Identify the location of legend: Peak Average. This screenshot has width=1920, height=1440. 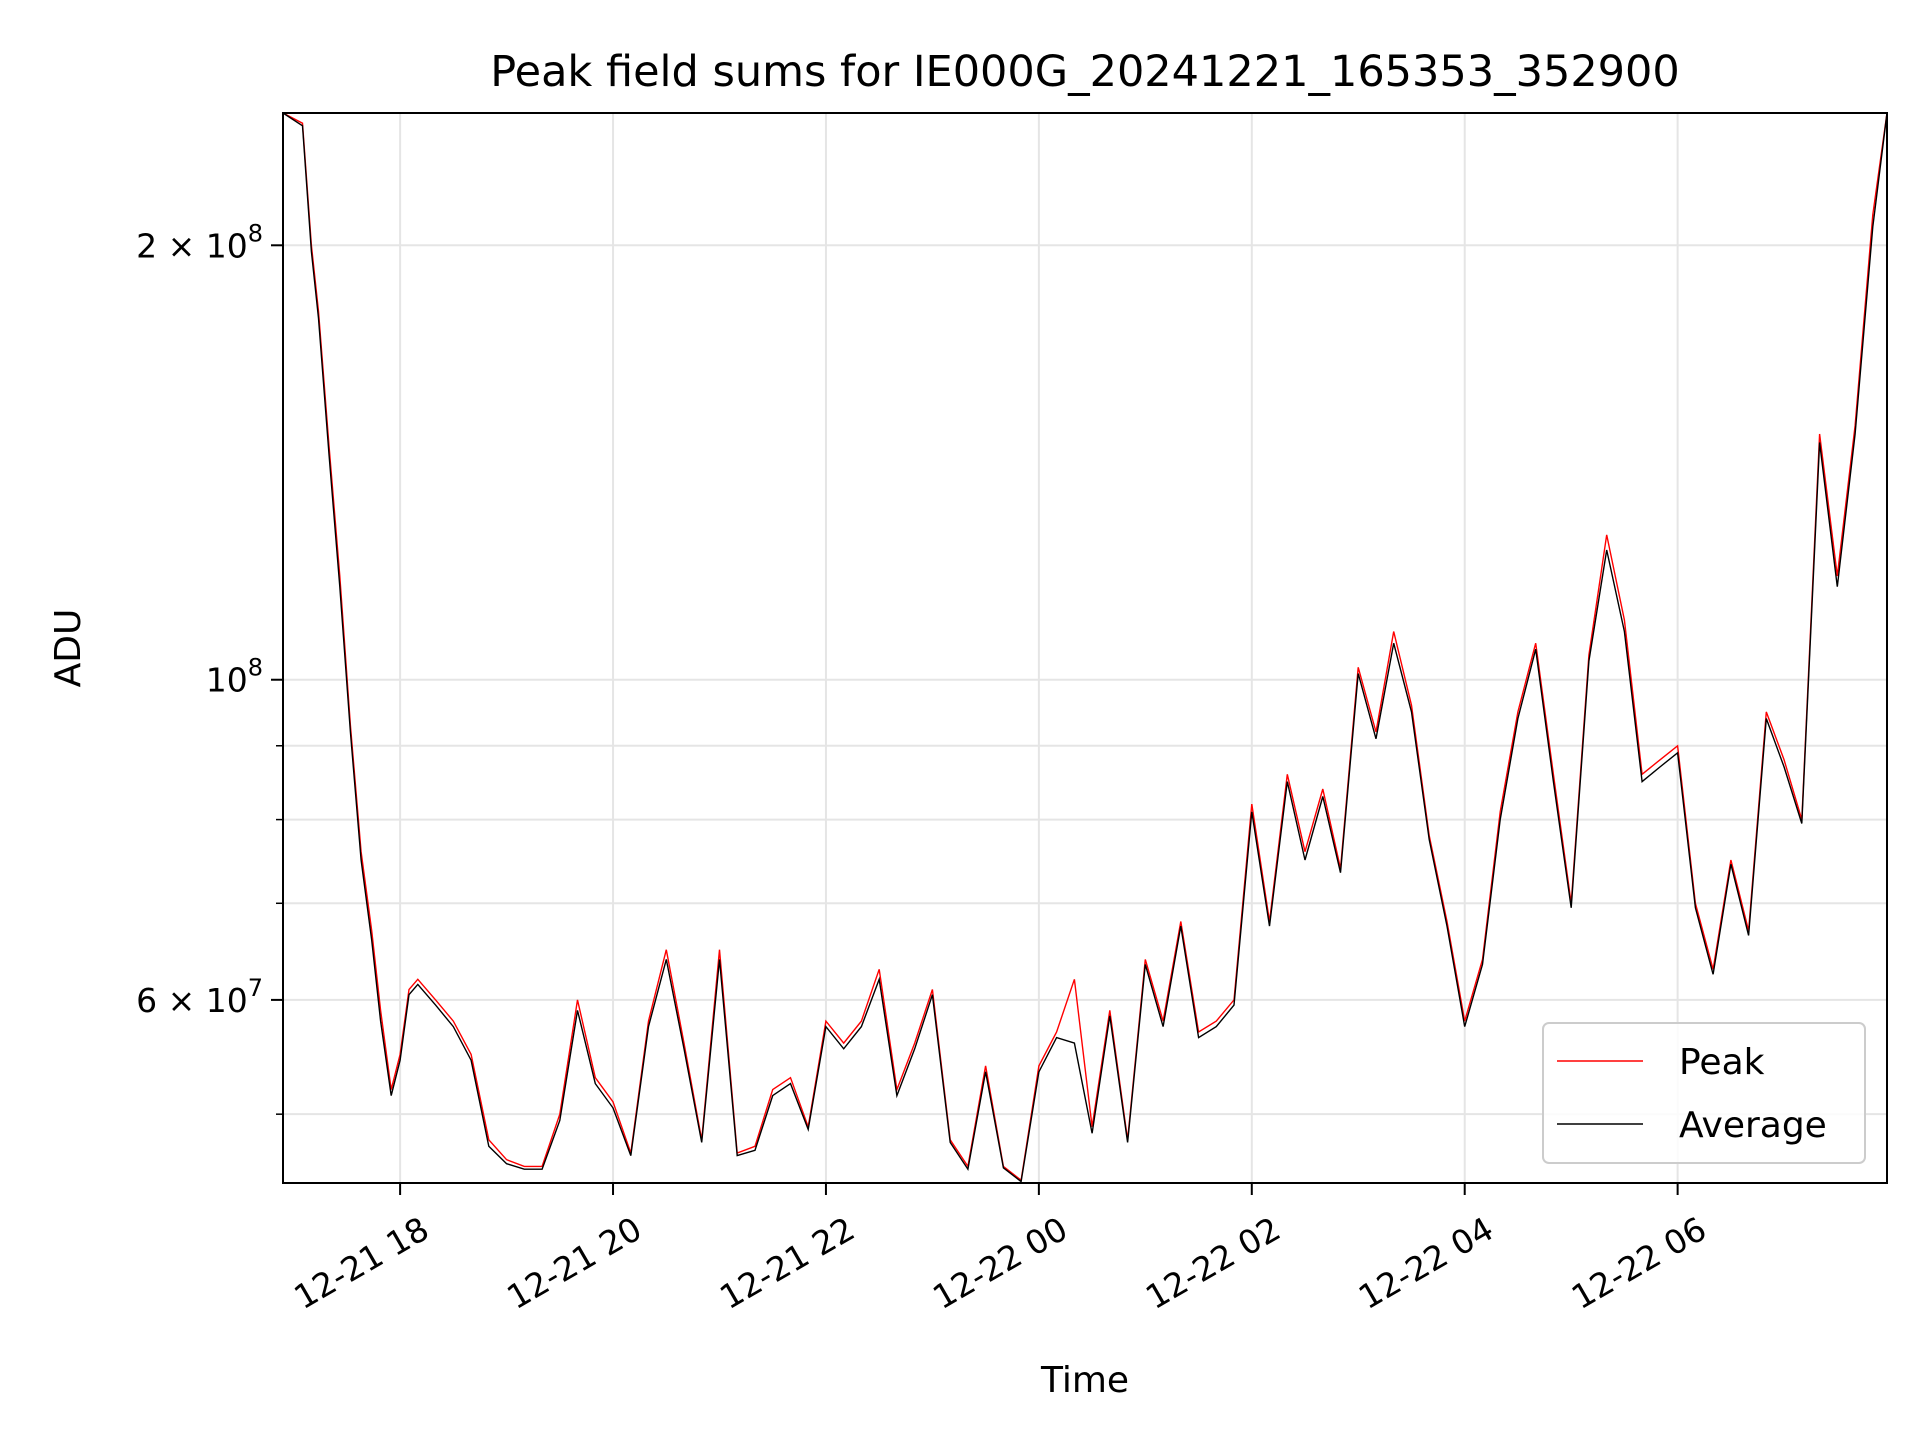
(1704, 1093).